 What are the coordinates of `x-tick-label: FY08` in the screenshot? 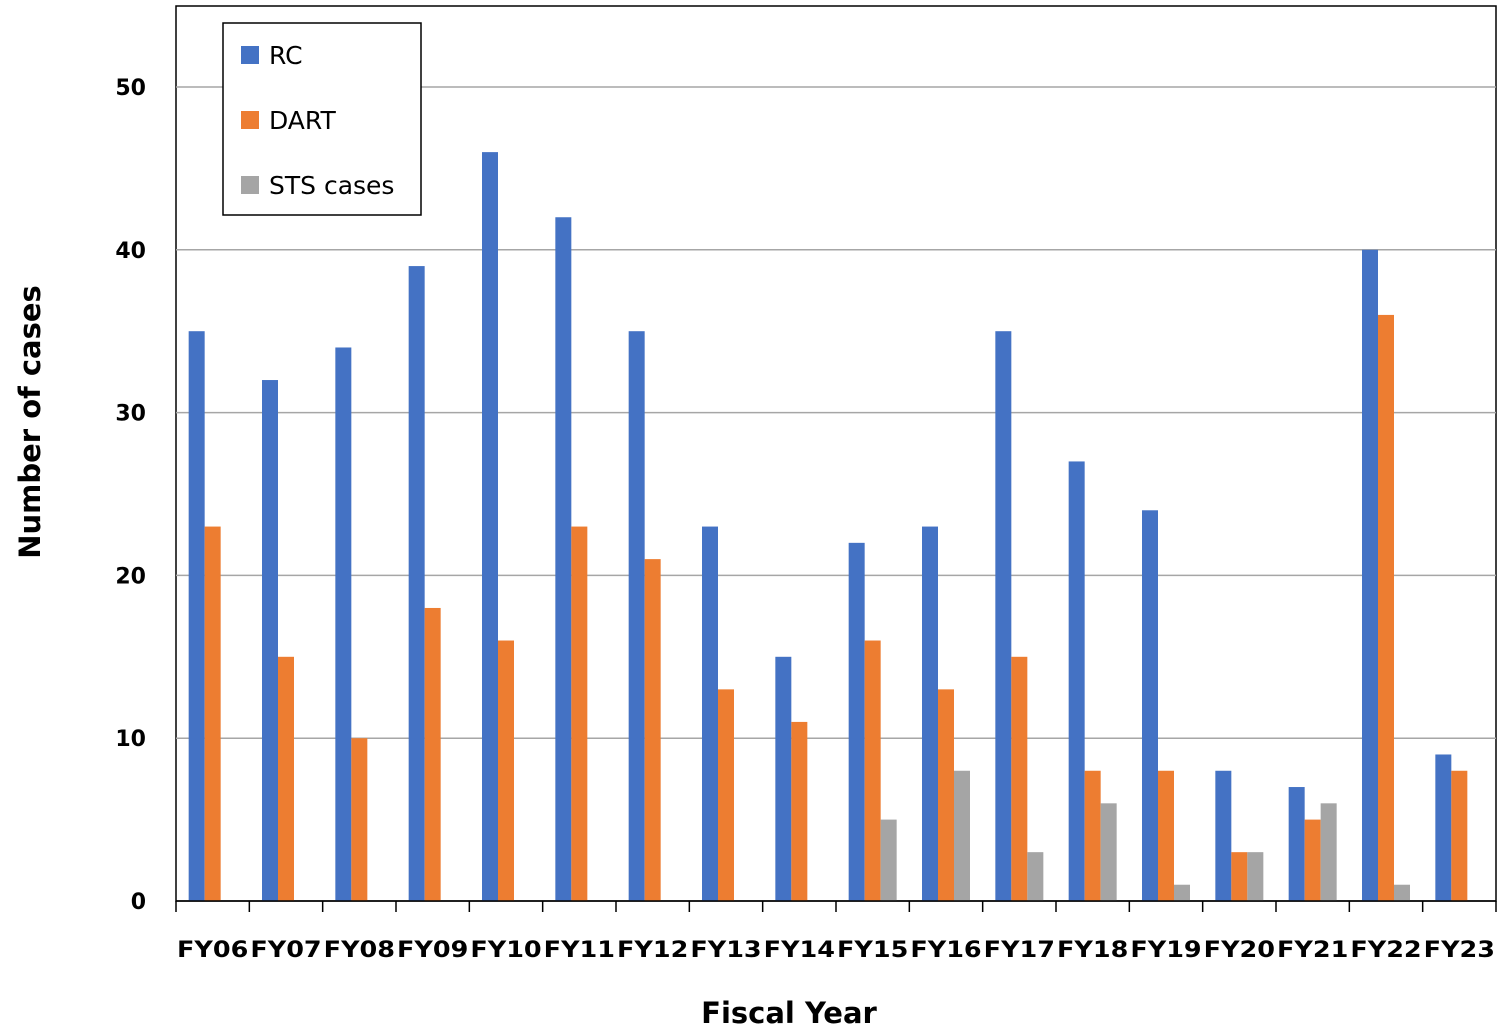 It's located at (359, 950).